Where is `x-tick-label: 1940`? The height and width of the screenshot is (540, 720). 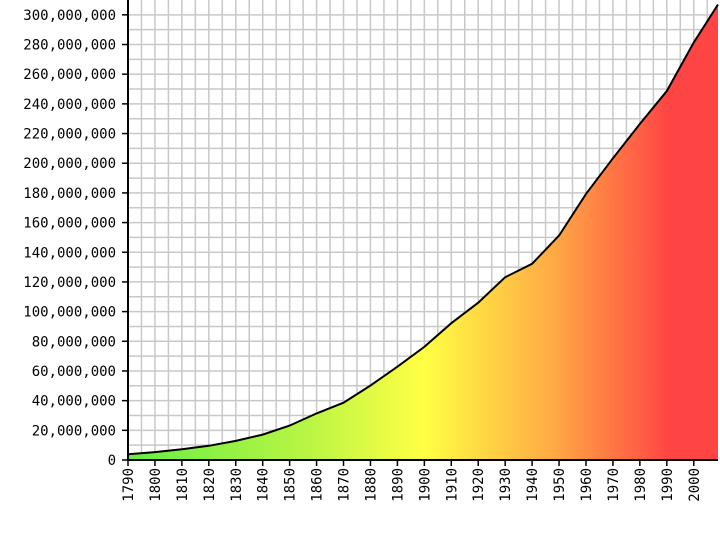 x-tick-label: 1940 is located at coordinates (533, 485).